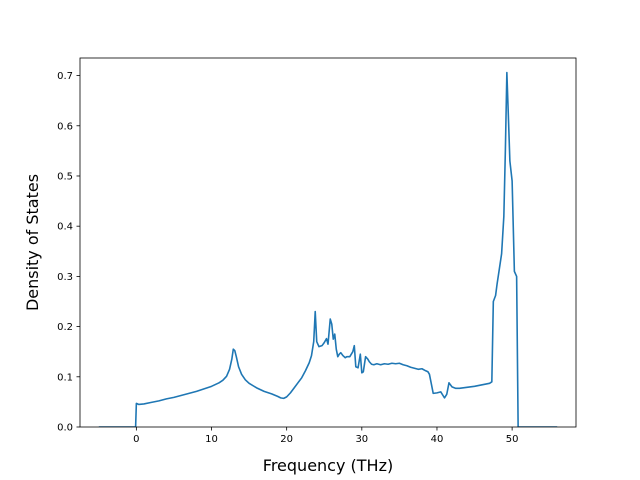 This screenshot has height=480, width=640. Describe the element at coordinates (65, 327) in the screenshot. I see `y-tick-label: 0.2` at that location.